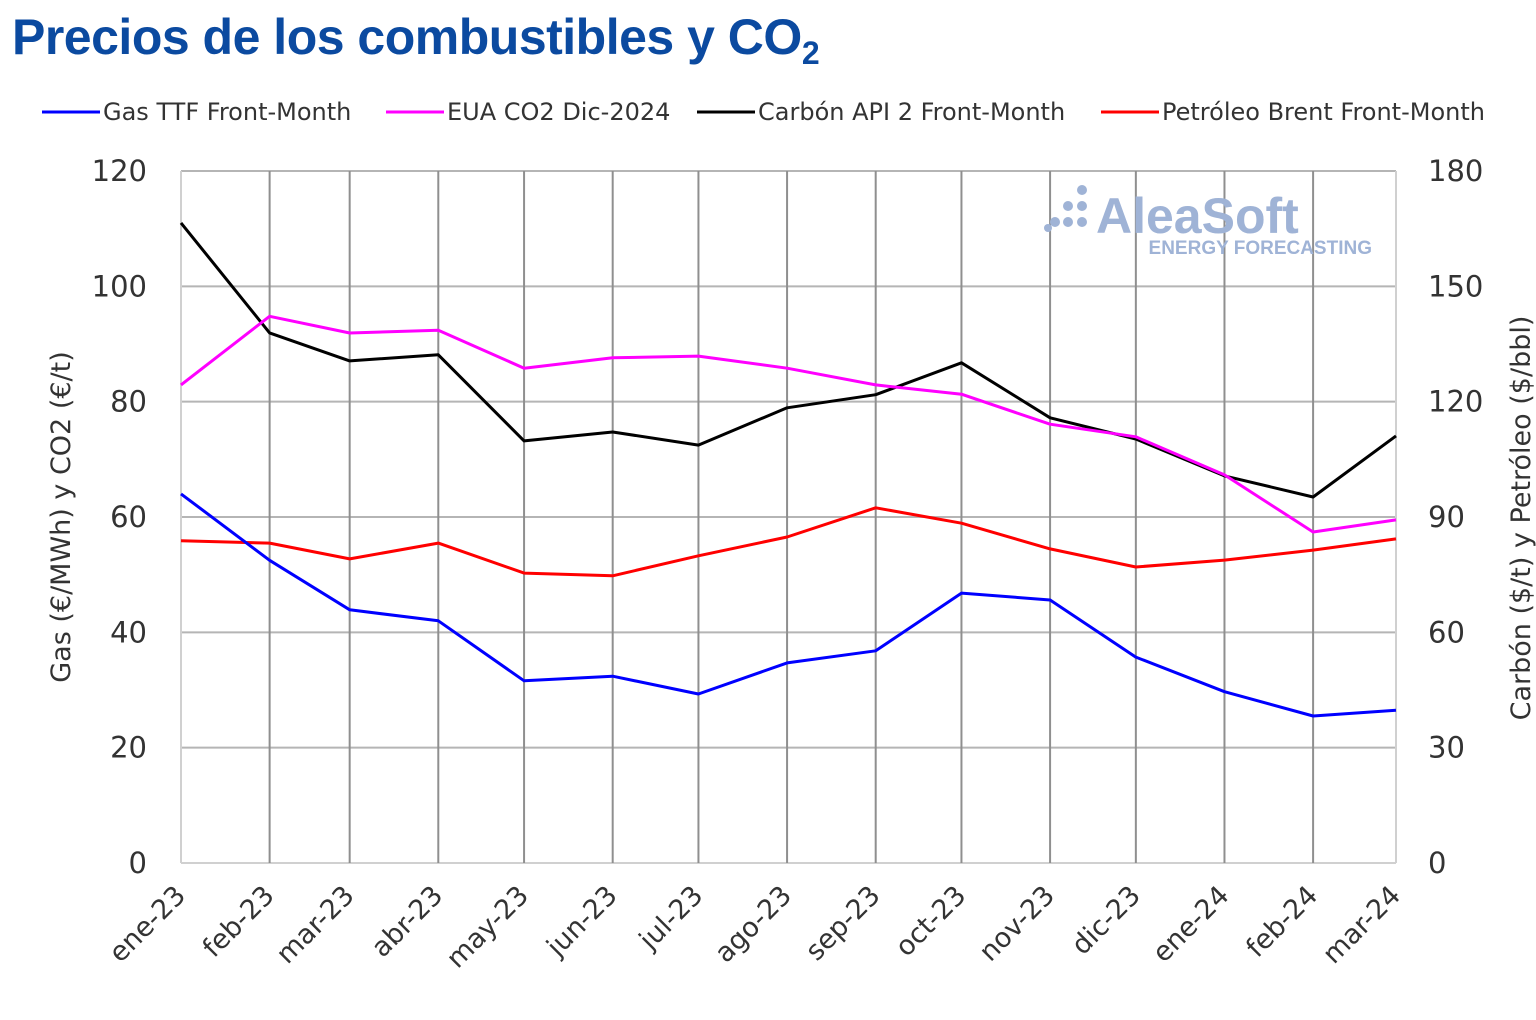  I want to click on x-tick-label: jun-23, so click(581, 921).